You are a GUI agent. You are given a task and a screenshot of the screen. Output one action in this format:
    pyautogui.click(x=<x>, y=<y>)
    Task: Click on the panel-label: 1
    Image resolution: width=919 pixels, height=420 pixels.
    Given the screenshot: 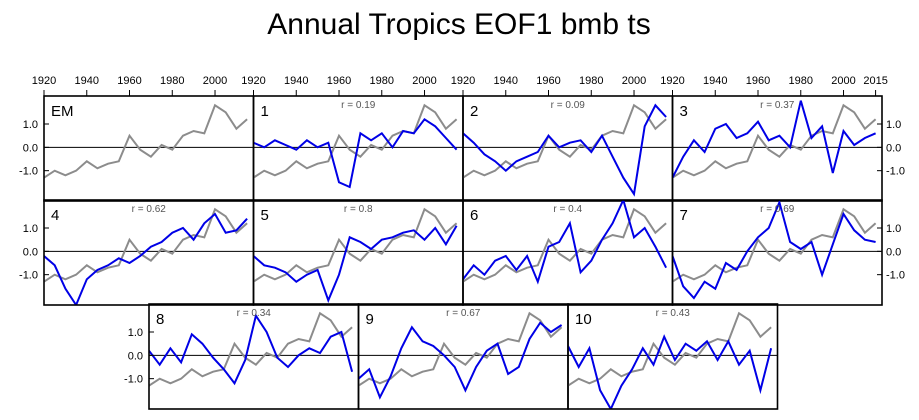 What is the action you would take?
    pyautogui.click(x=265, y=111)
    